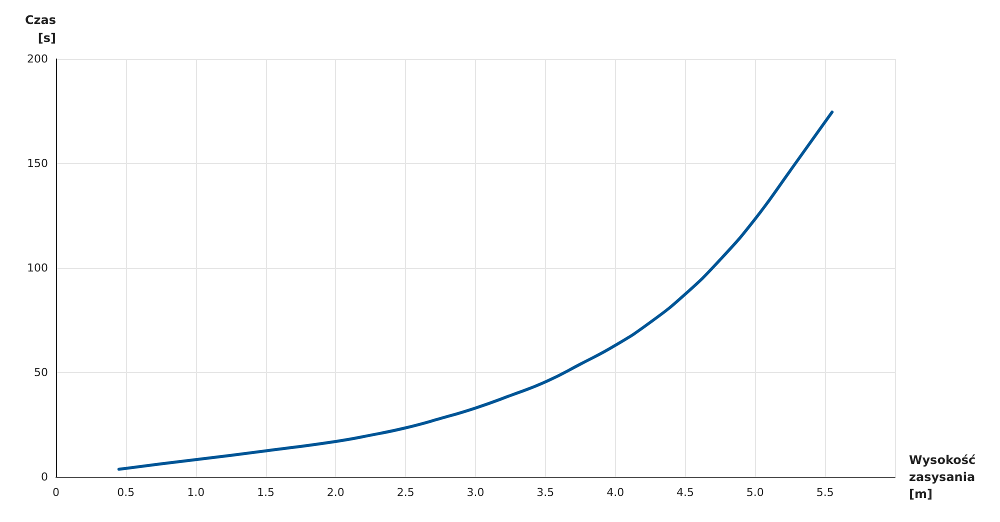 This screenshot has height=522, width=1000. Describe the element at coordinates (475, 492) in the screenshot. I see `x-tick-label: 3.0` at that location.